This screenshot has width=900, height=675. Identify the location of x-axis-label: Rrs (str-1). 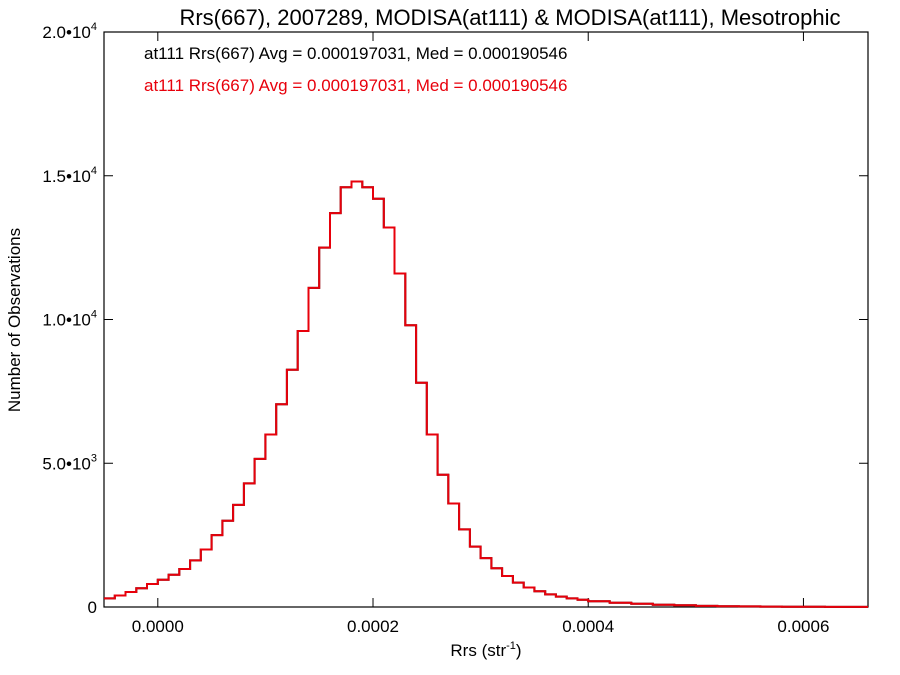
(485, 650).